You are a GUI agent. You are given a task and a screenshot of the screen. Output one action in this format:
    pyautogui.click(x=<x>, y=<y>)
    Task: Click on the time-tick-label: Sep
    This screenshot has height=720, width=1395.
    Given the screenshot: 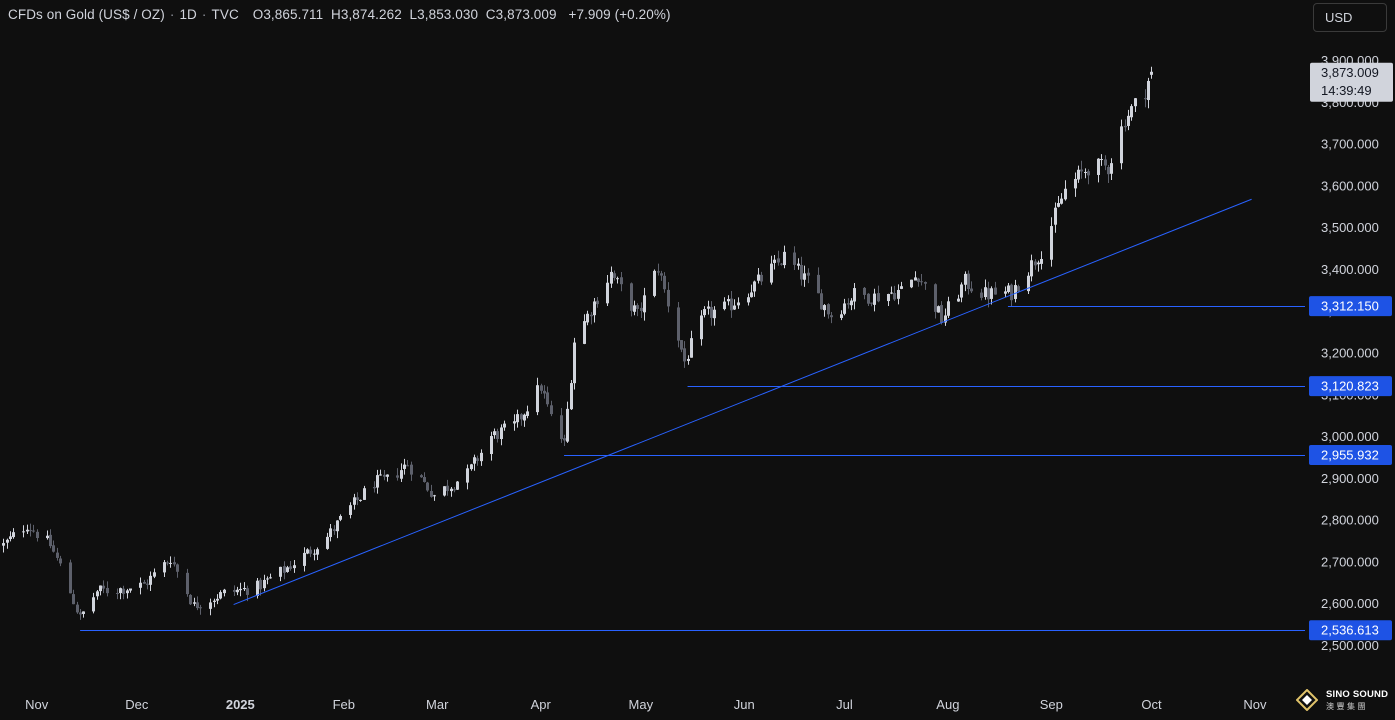 What is the action you would take?
    pyautogui.click(x=1051, y=704)
    